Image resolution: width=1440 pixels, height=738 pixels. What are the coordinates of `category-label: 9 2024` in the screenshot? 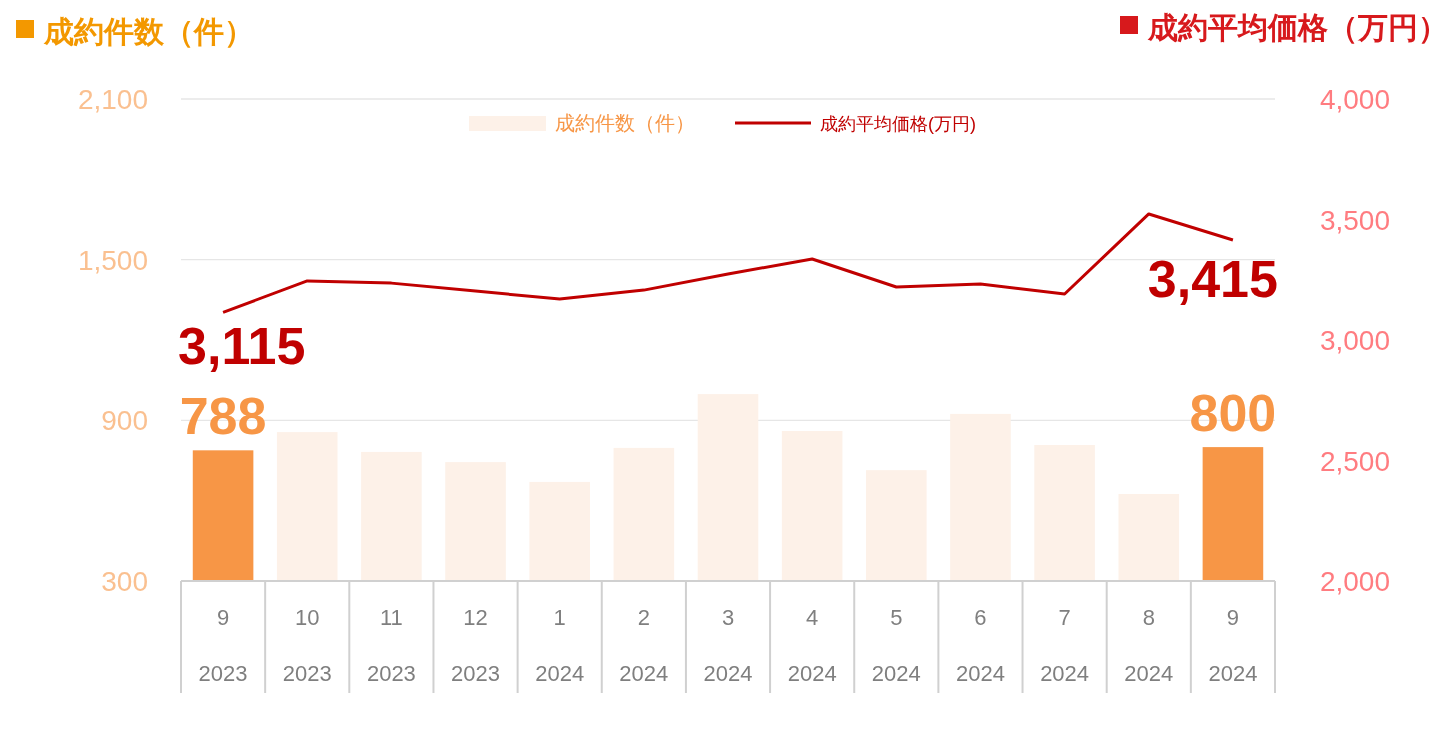 It's located at (1233, 645).